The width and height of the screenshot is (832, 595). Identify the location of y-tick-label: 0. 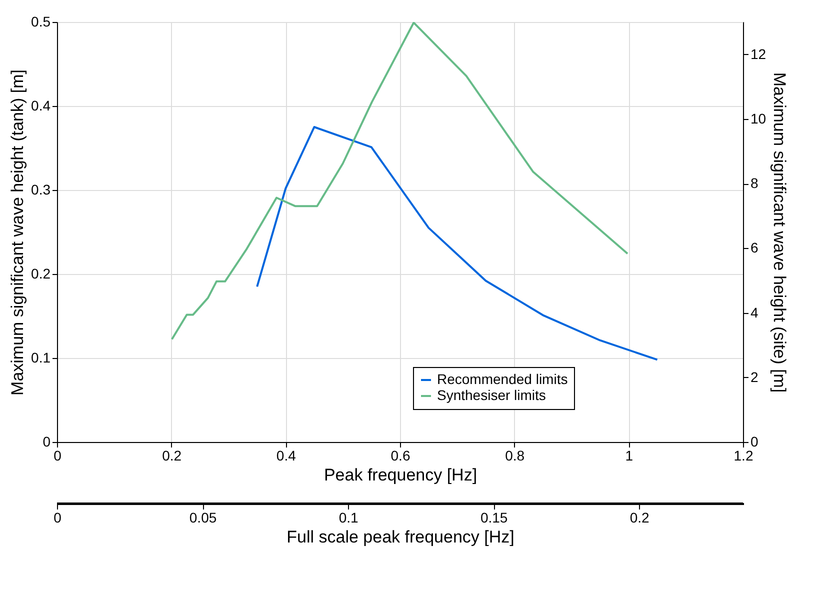
(46, 442).